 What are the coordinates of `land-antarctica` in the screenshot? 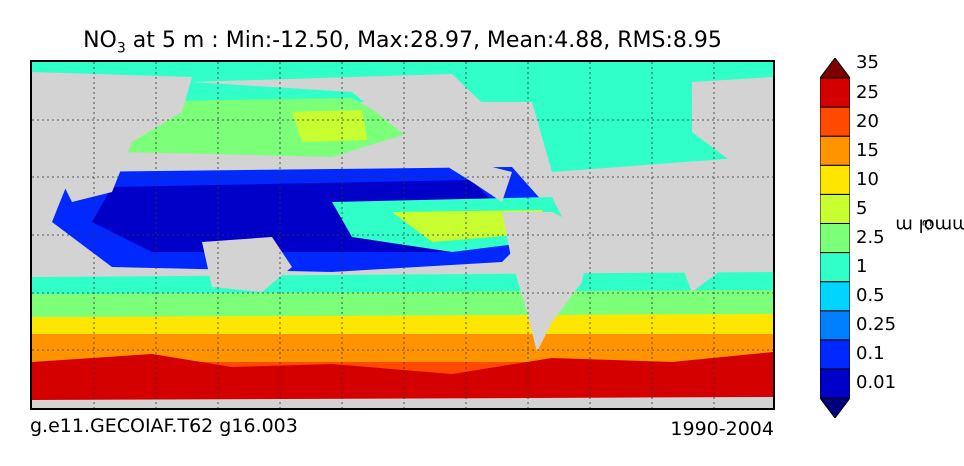 It's located at (402, 402).